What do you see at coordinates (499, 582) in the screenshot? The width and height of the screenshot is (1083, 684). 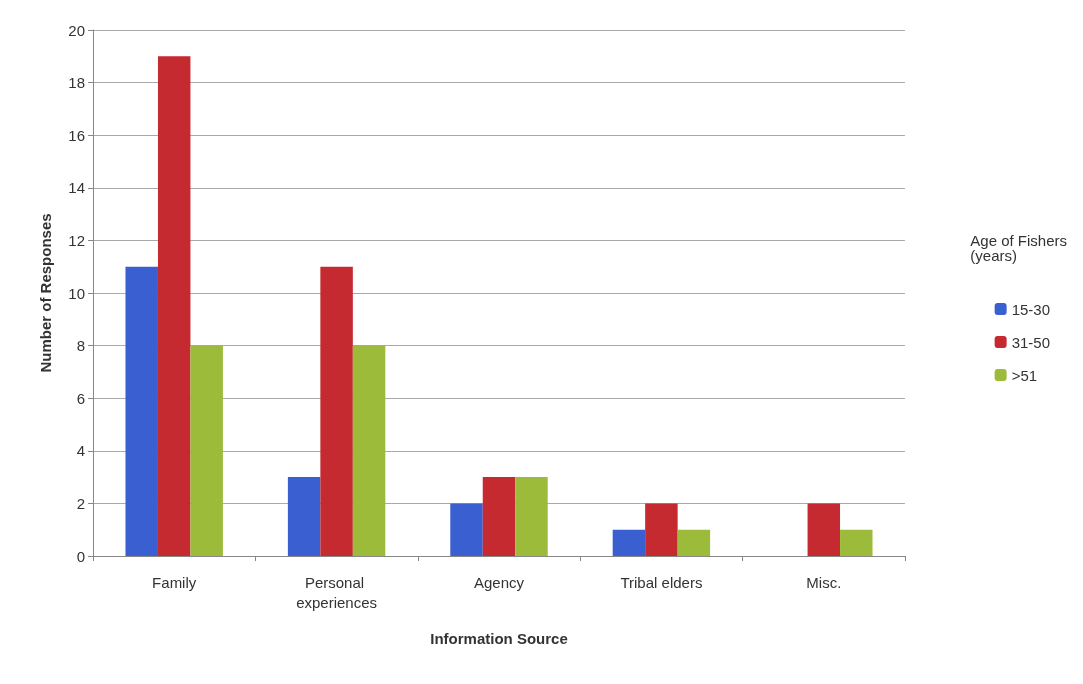 I see `x-tick-label: Agency` at bounding box center [499, 582].